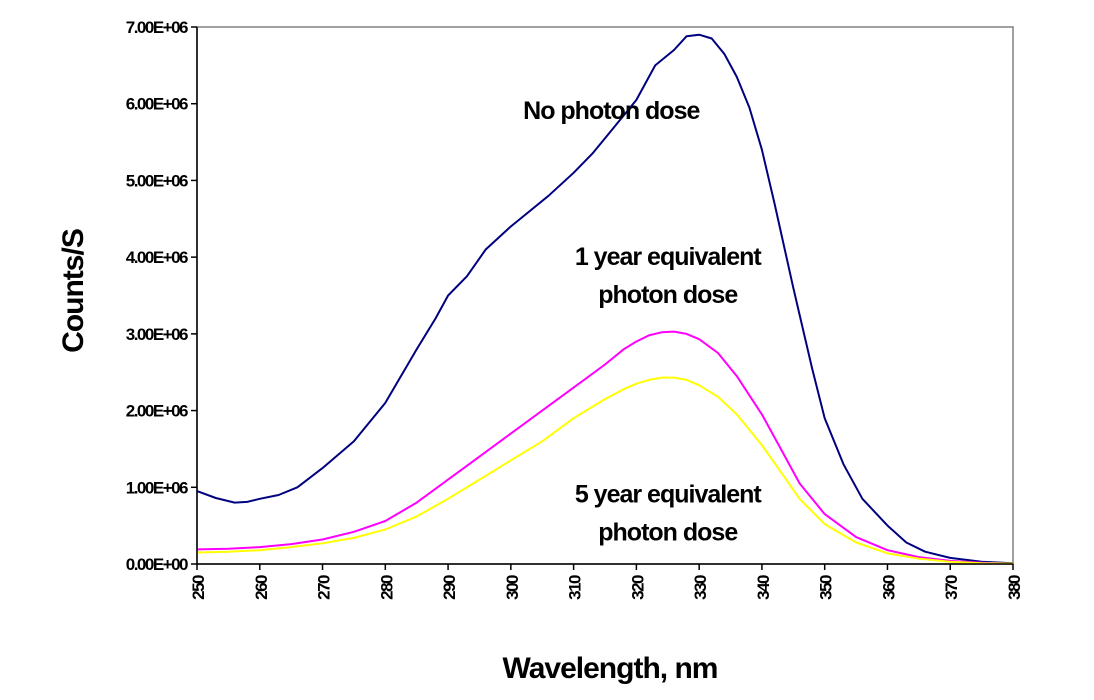 The image size is (1094, 700). What do you see at coordinates (669, 514) in the screenshot?
I see `annotation-3: 5 year equivalent photon dose` at bounding box center [669, 514].